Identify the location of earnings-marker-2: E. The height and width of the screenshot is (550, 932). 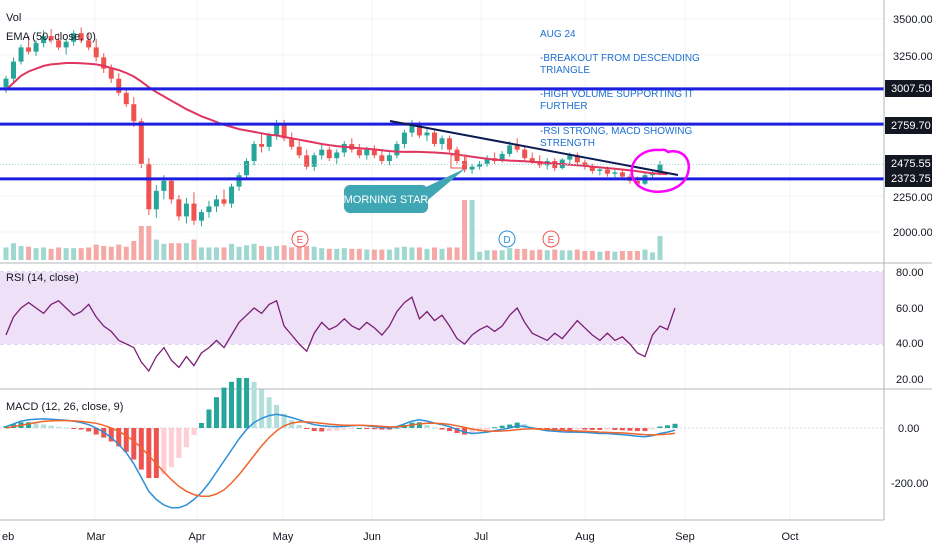
(551, 239).